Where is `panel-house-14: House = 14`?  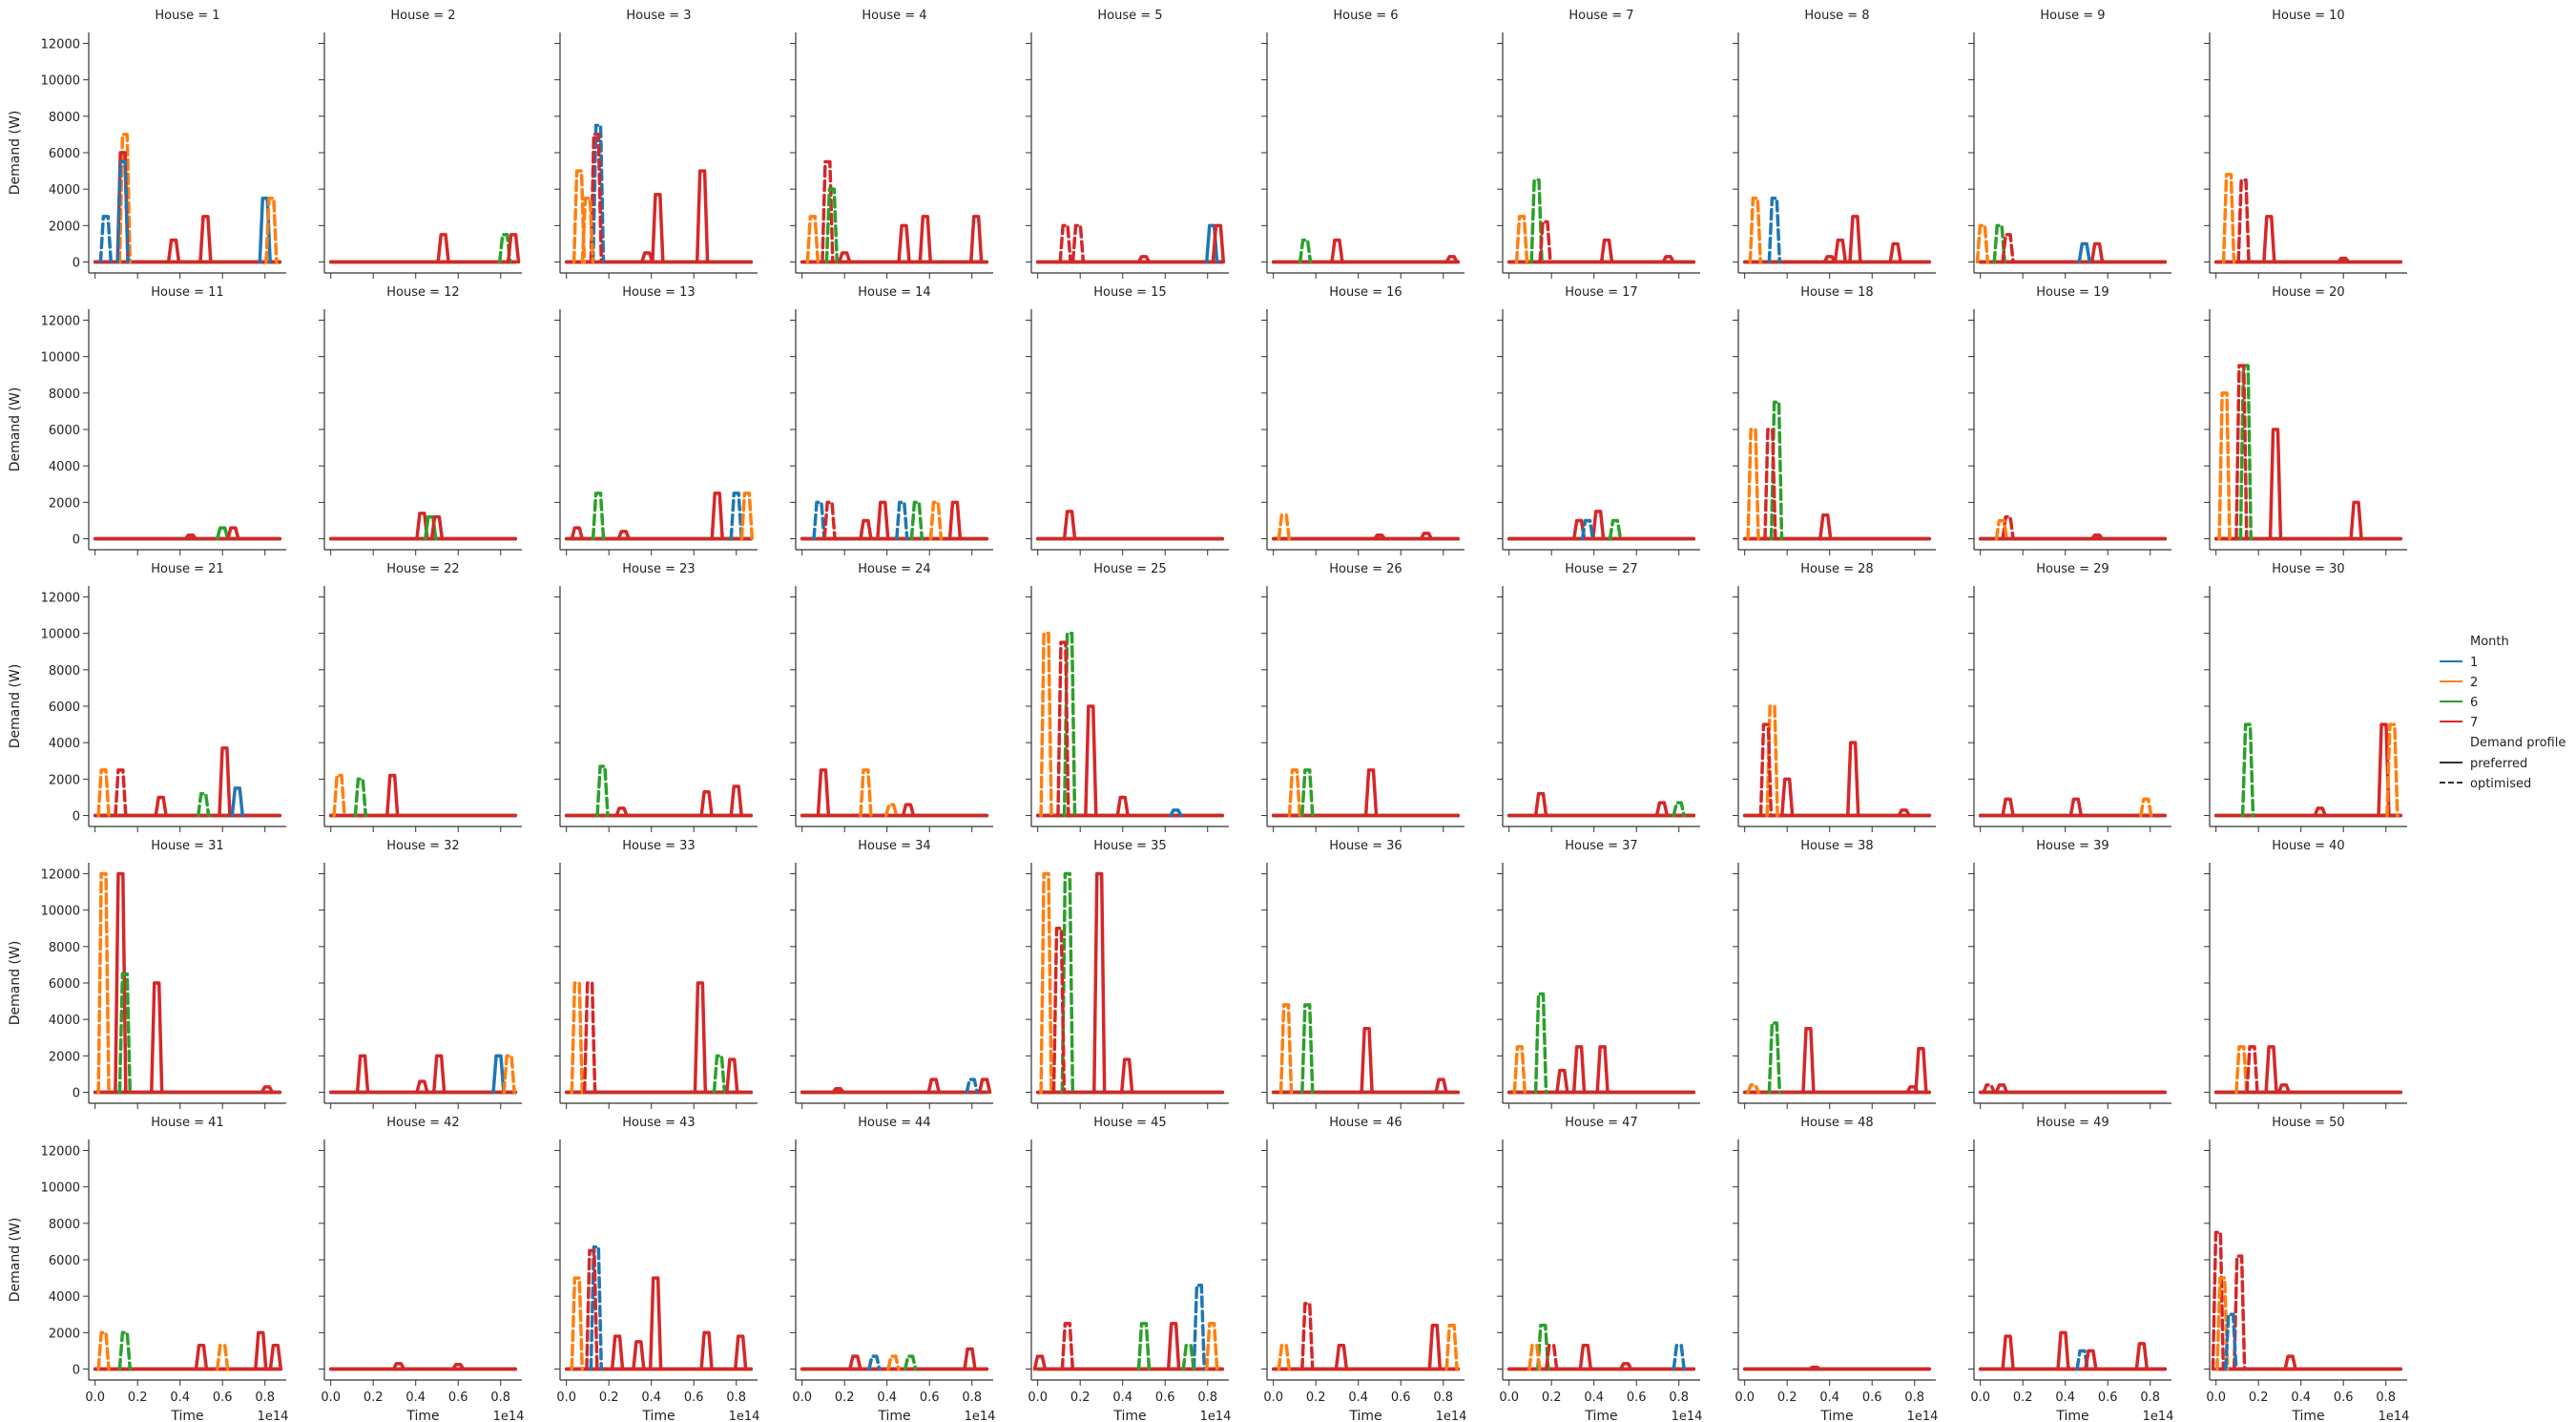
panel-house-14: House = 14 is located at coordinates (891, 420).